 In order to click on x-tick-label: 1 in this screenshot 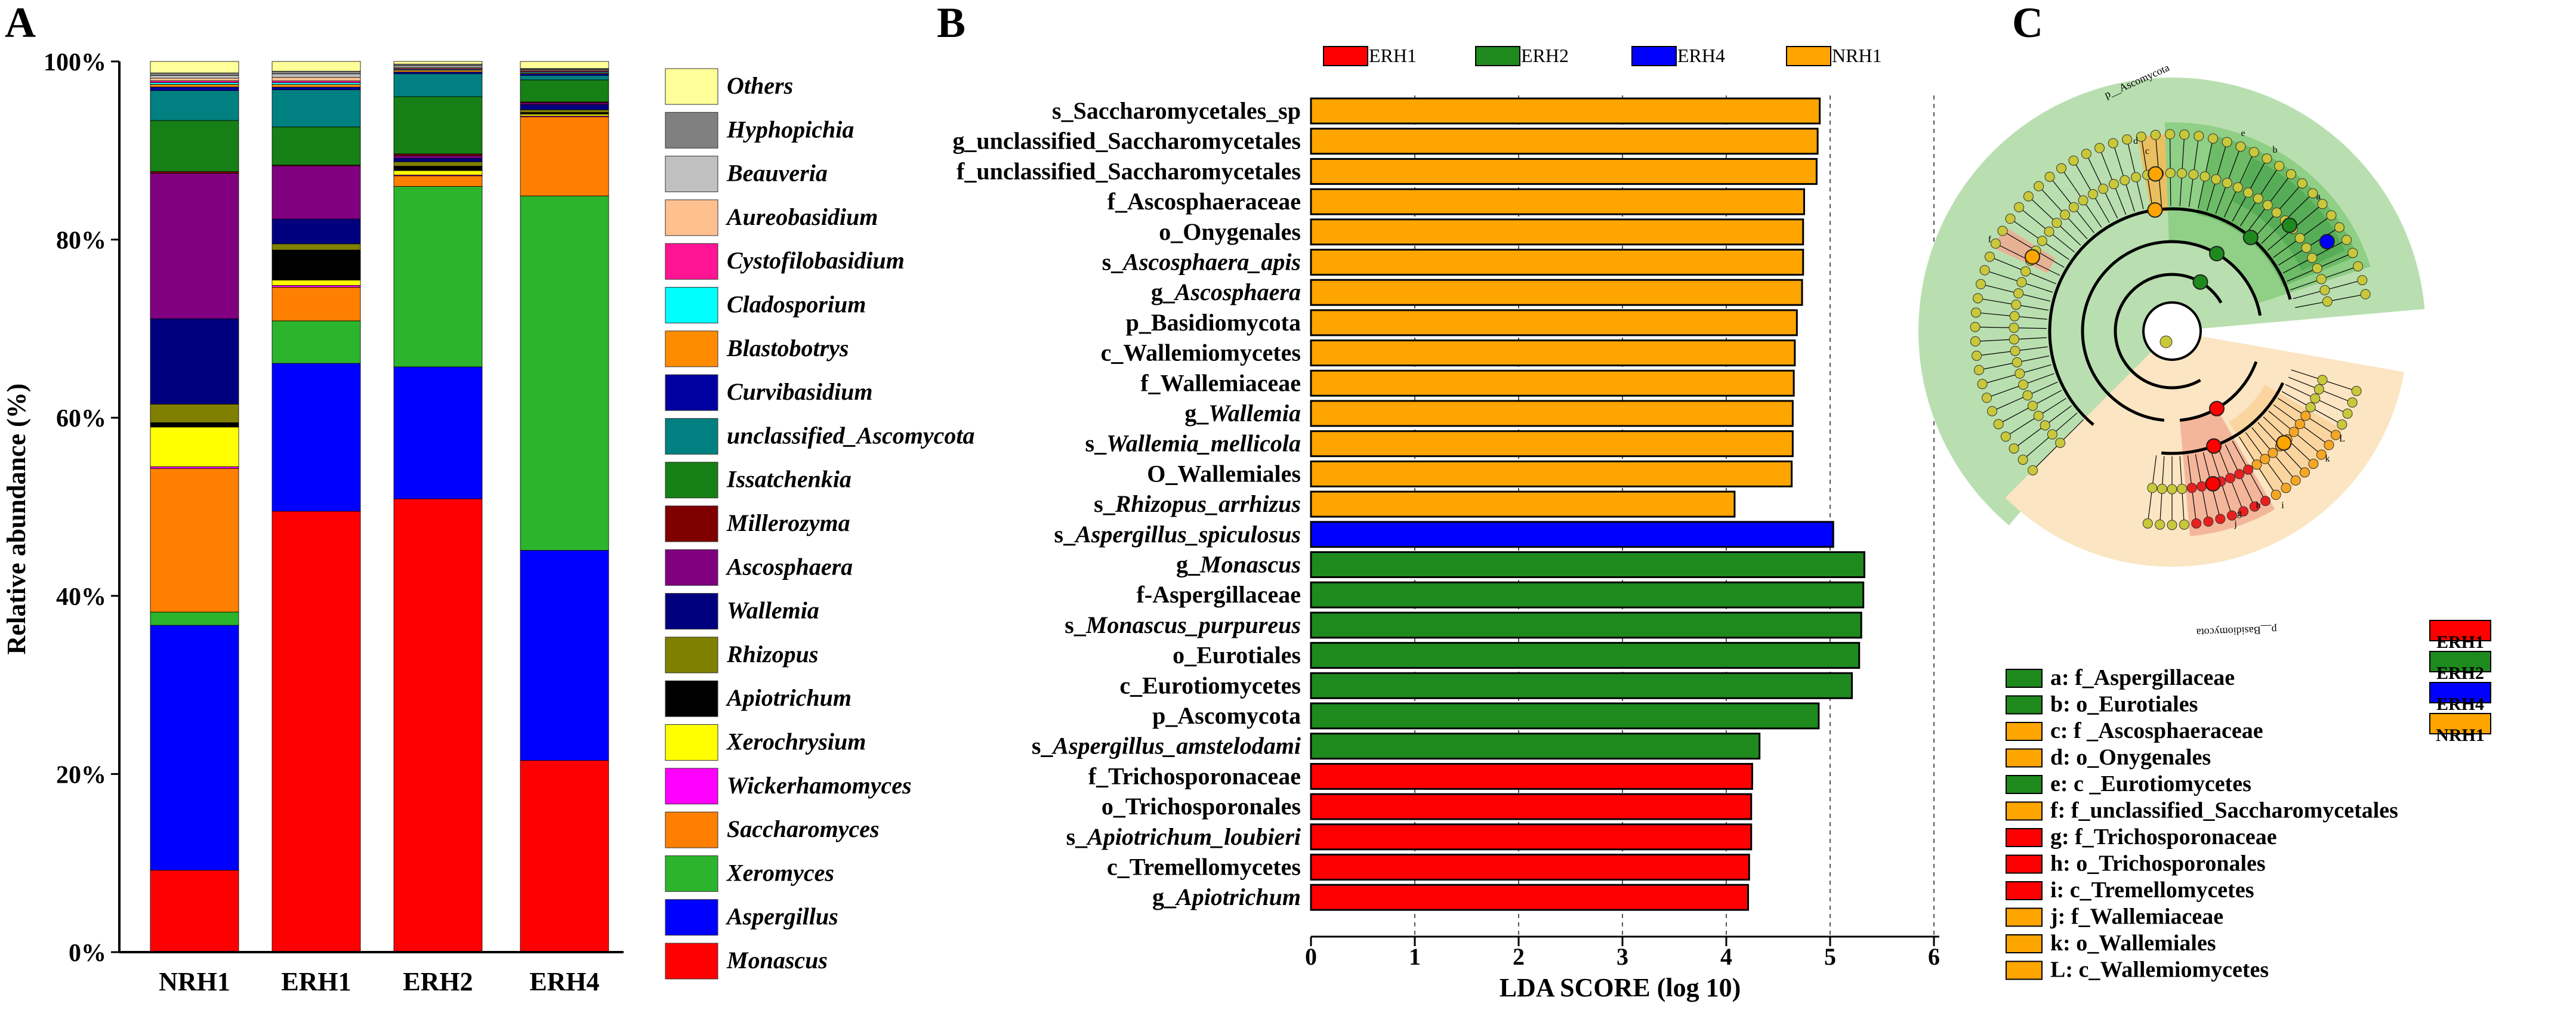, I will do `click(1415, 956)`.